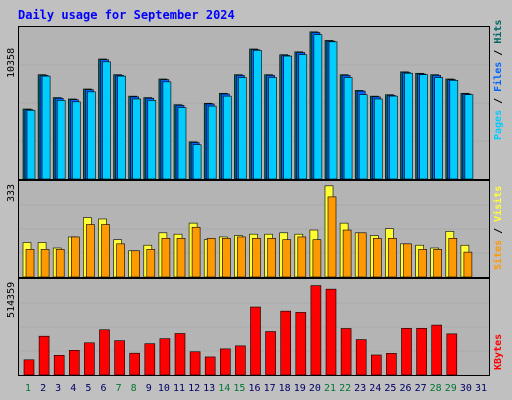 The height and width of the screenshot is (400, 512). I want to click on day-label-22: 22, so click(345, 388).